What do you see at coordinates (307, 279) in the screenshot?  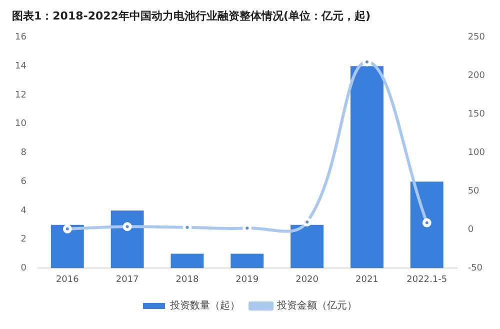 I see `x-tick-label: 2020` at bounding box center [307, 279].